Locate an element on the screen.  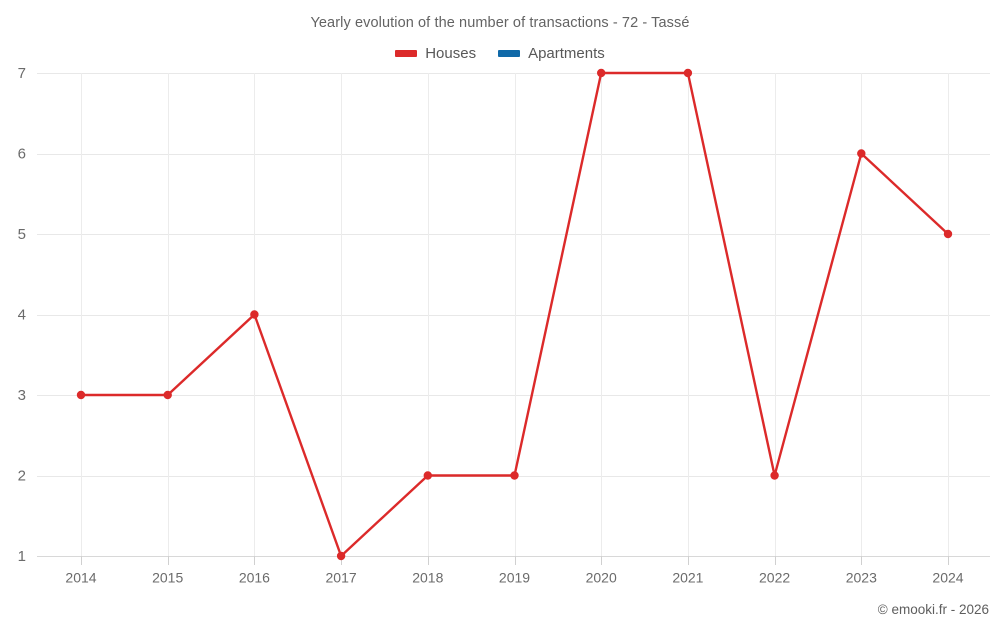
legend-item-houses: Houses is located at coordinates (435, 53).